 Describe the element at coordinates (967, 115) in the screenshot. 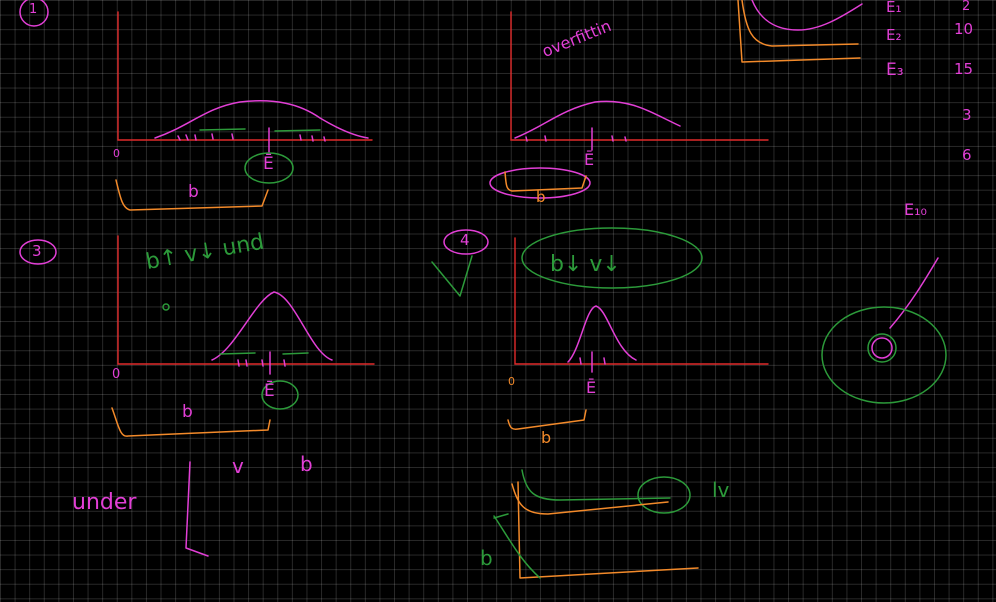

I see `right-number-4: 3` at that location.